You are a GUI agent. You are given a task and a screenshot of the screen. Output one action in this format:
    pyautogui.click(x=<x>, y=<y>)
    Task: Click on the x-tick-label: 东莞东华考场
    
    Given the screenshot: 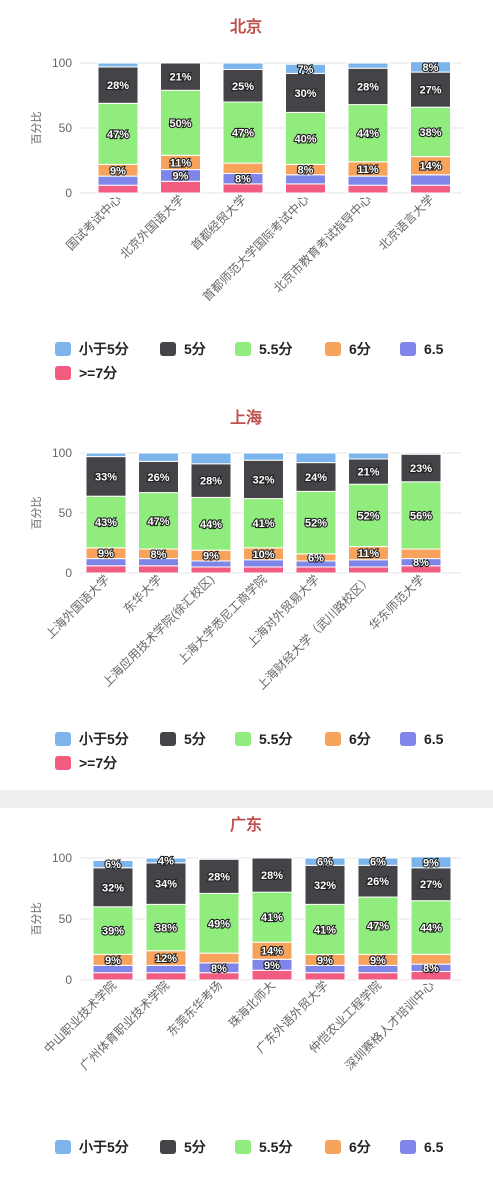 What is the action you would take?
    pyautogui.click(x=194, y=1008)
    